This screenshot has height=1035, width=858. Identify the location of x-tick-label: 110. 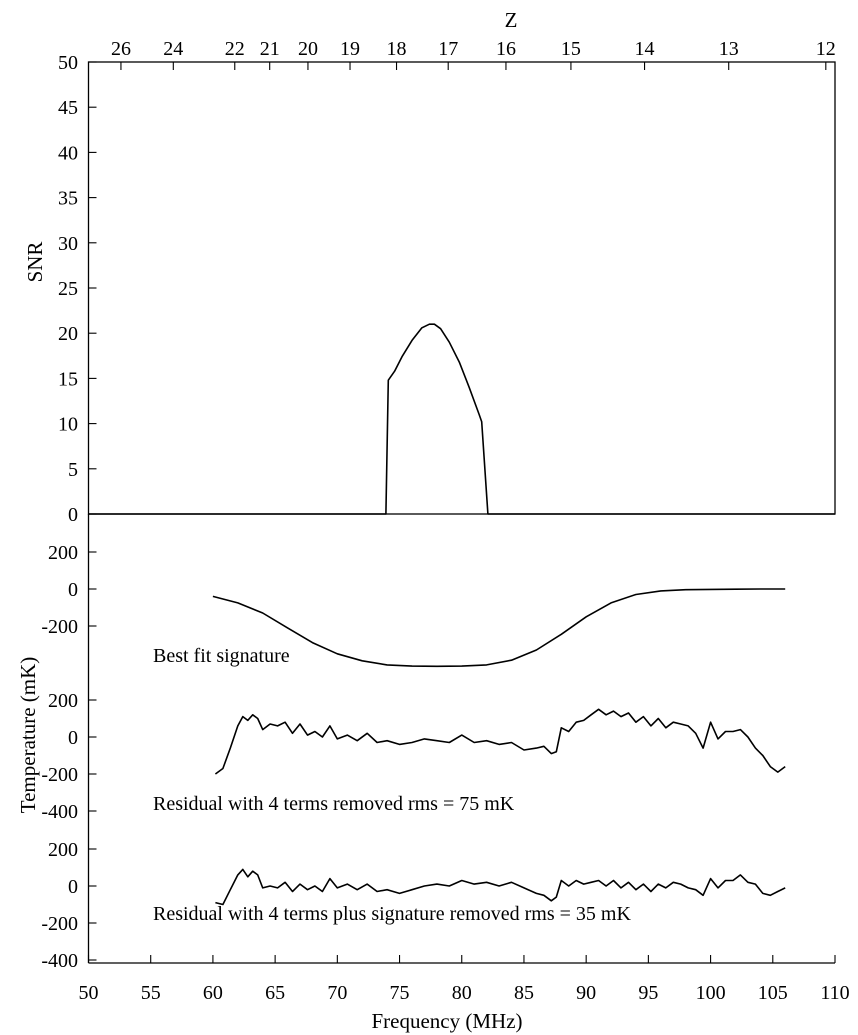
(834, 993).